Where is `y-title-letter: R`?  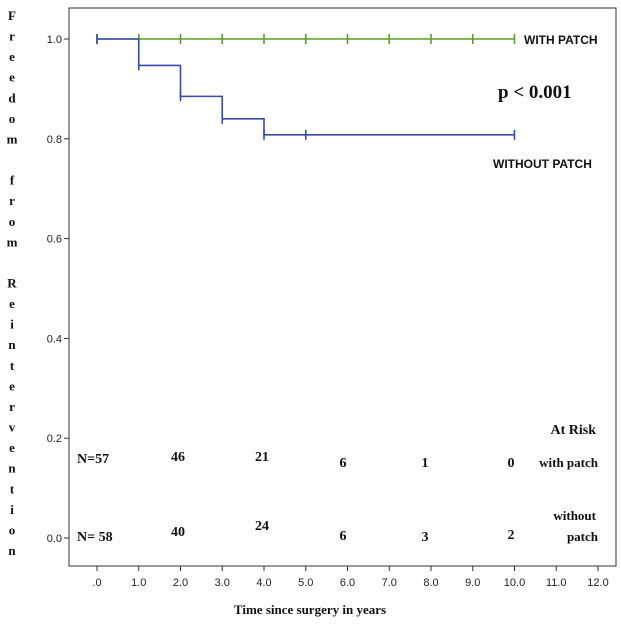
y-title-letter: R is located at coordinates (12, 283).